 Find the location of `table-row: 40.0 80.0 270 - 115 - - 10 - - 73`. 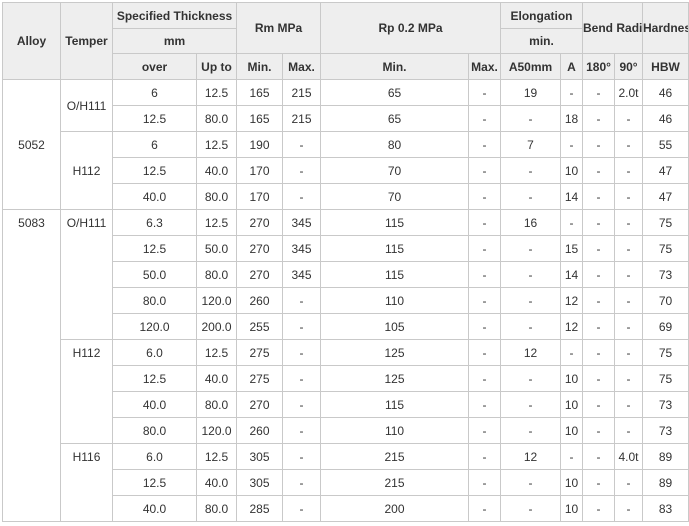

table-row: 40.0 80.0 270 - 115 - - 10 - - 73 is located at coordinates (346, 404).